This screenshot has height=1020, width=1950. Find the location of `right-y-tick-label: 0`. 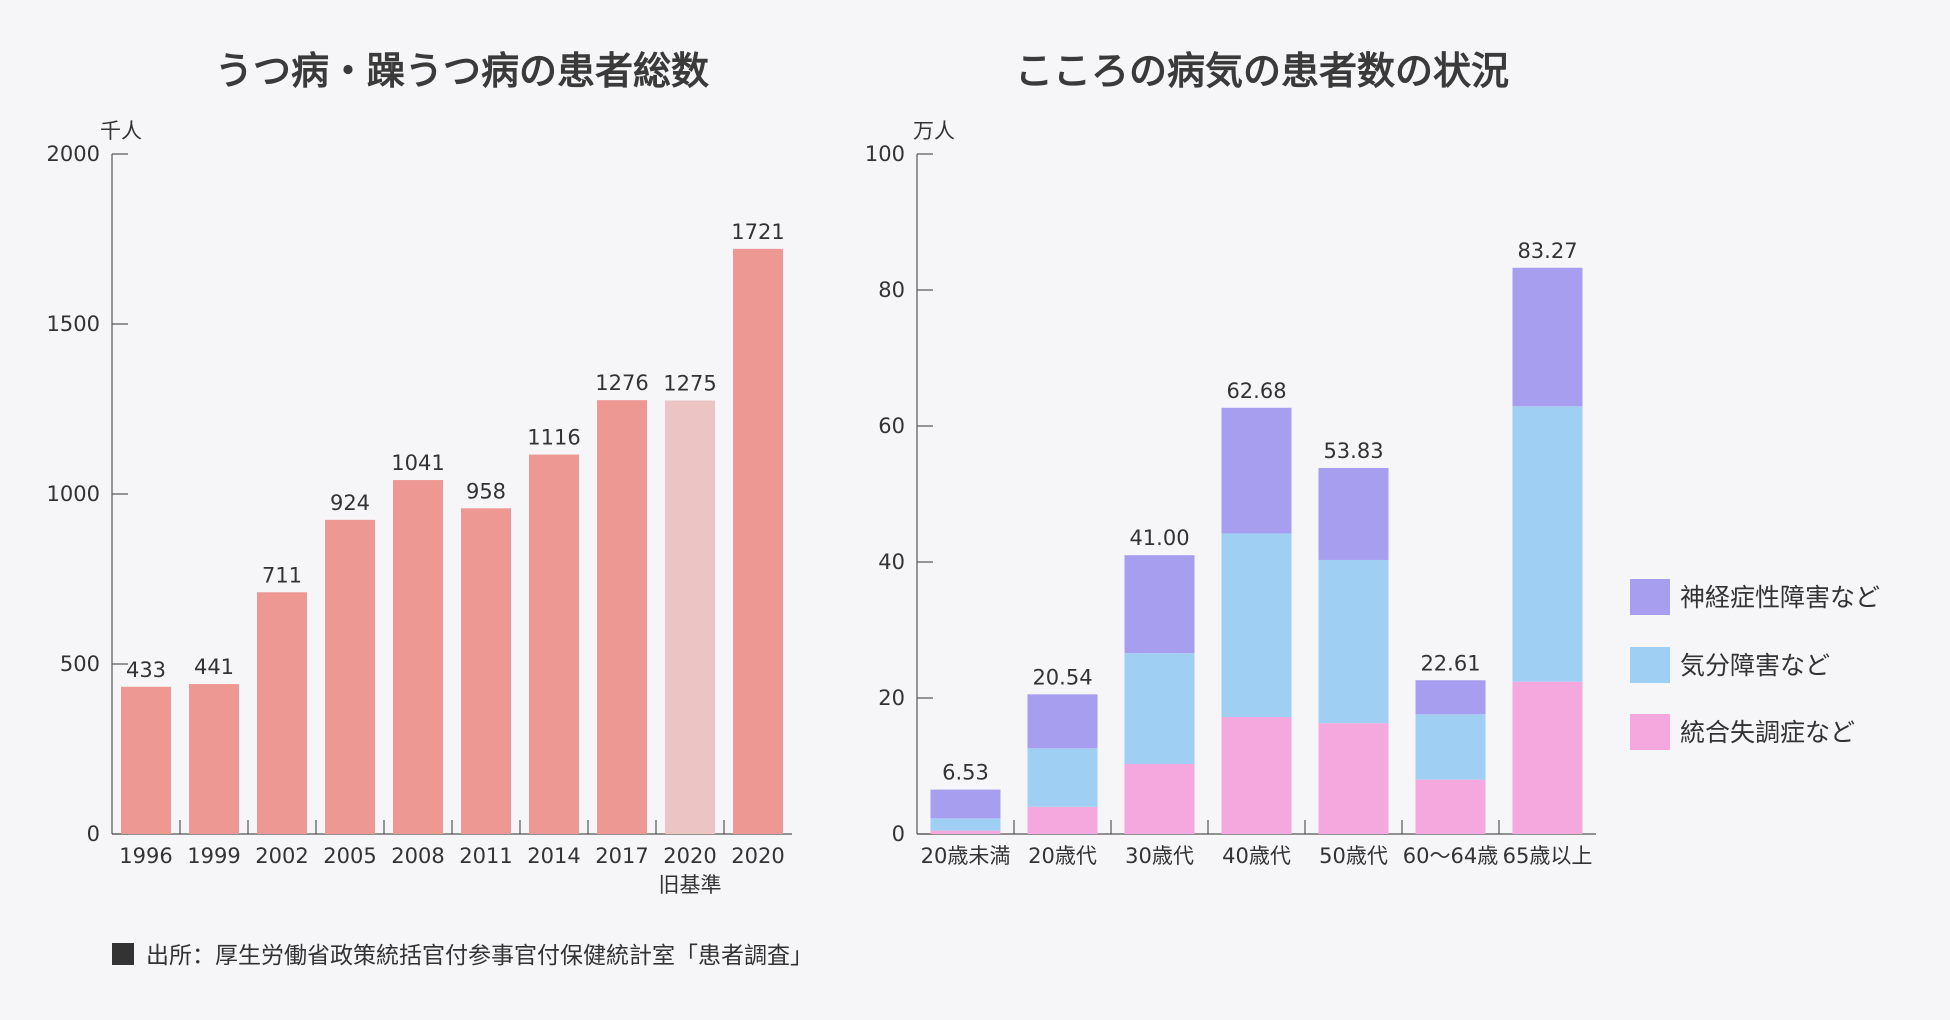

right-y-tick-label: 0 is located at coordinates (898, 834).